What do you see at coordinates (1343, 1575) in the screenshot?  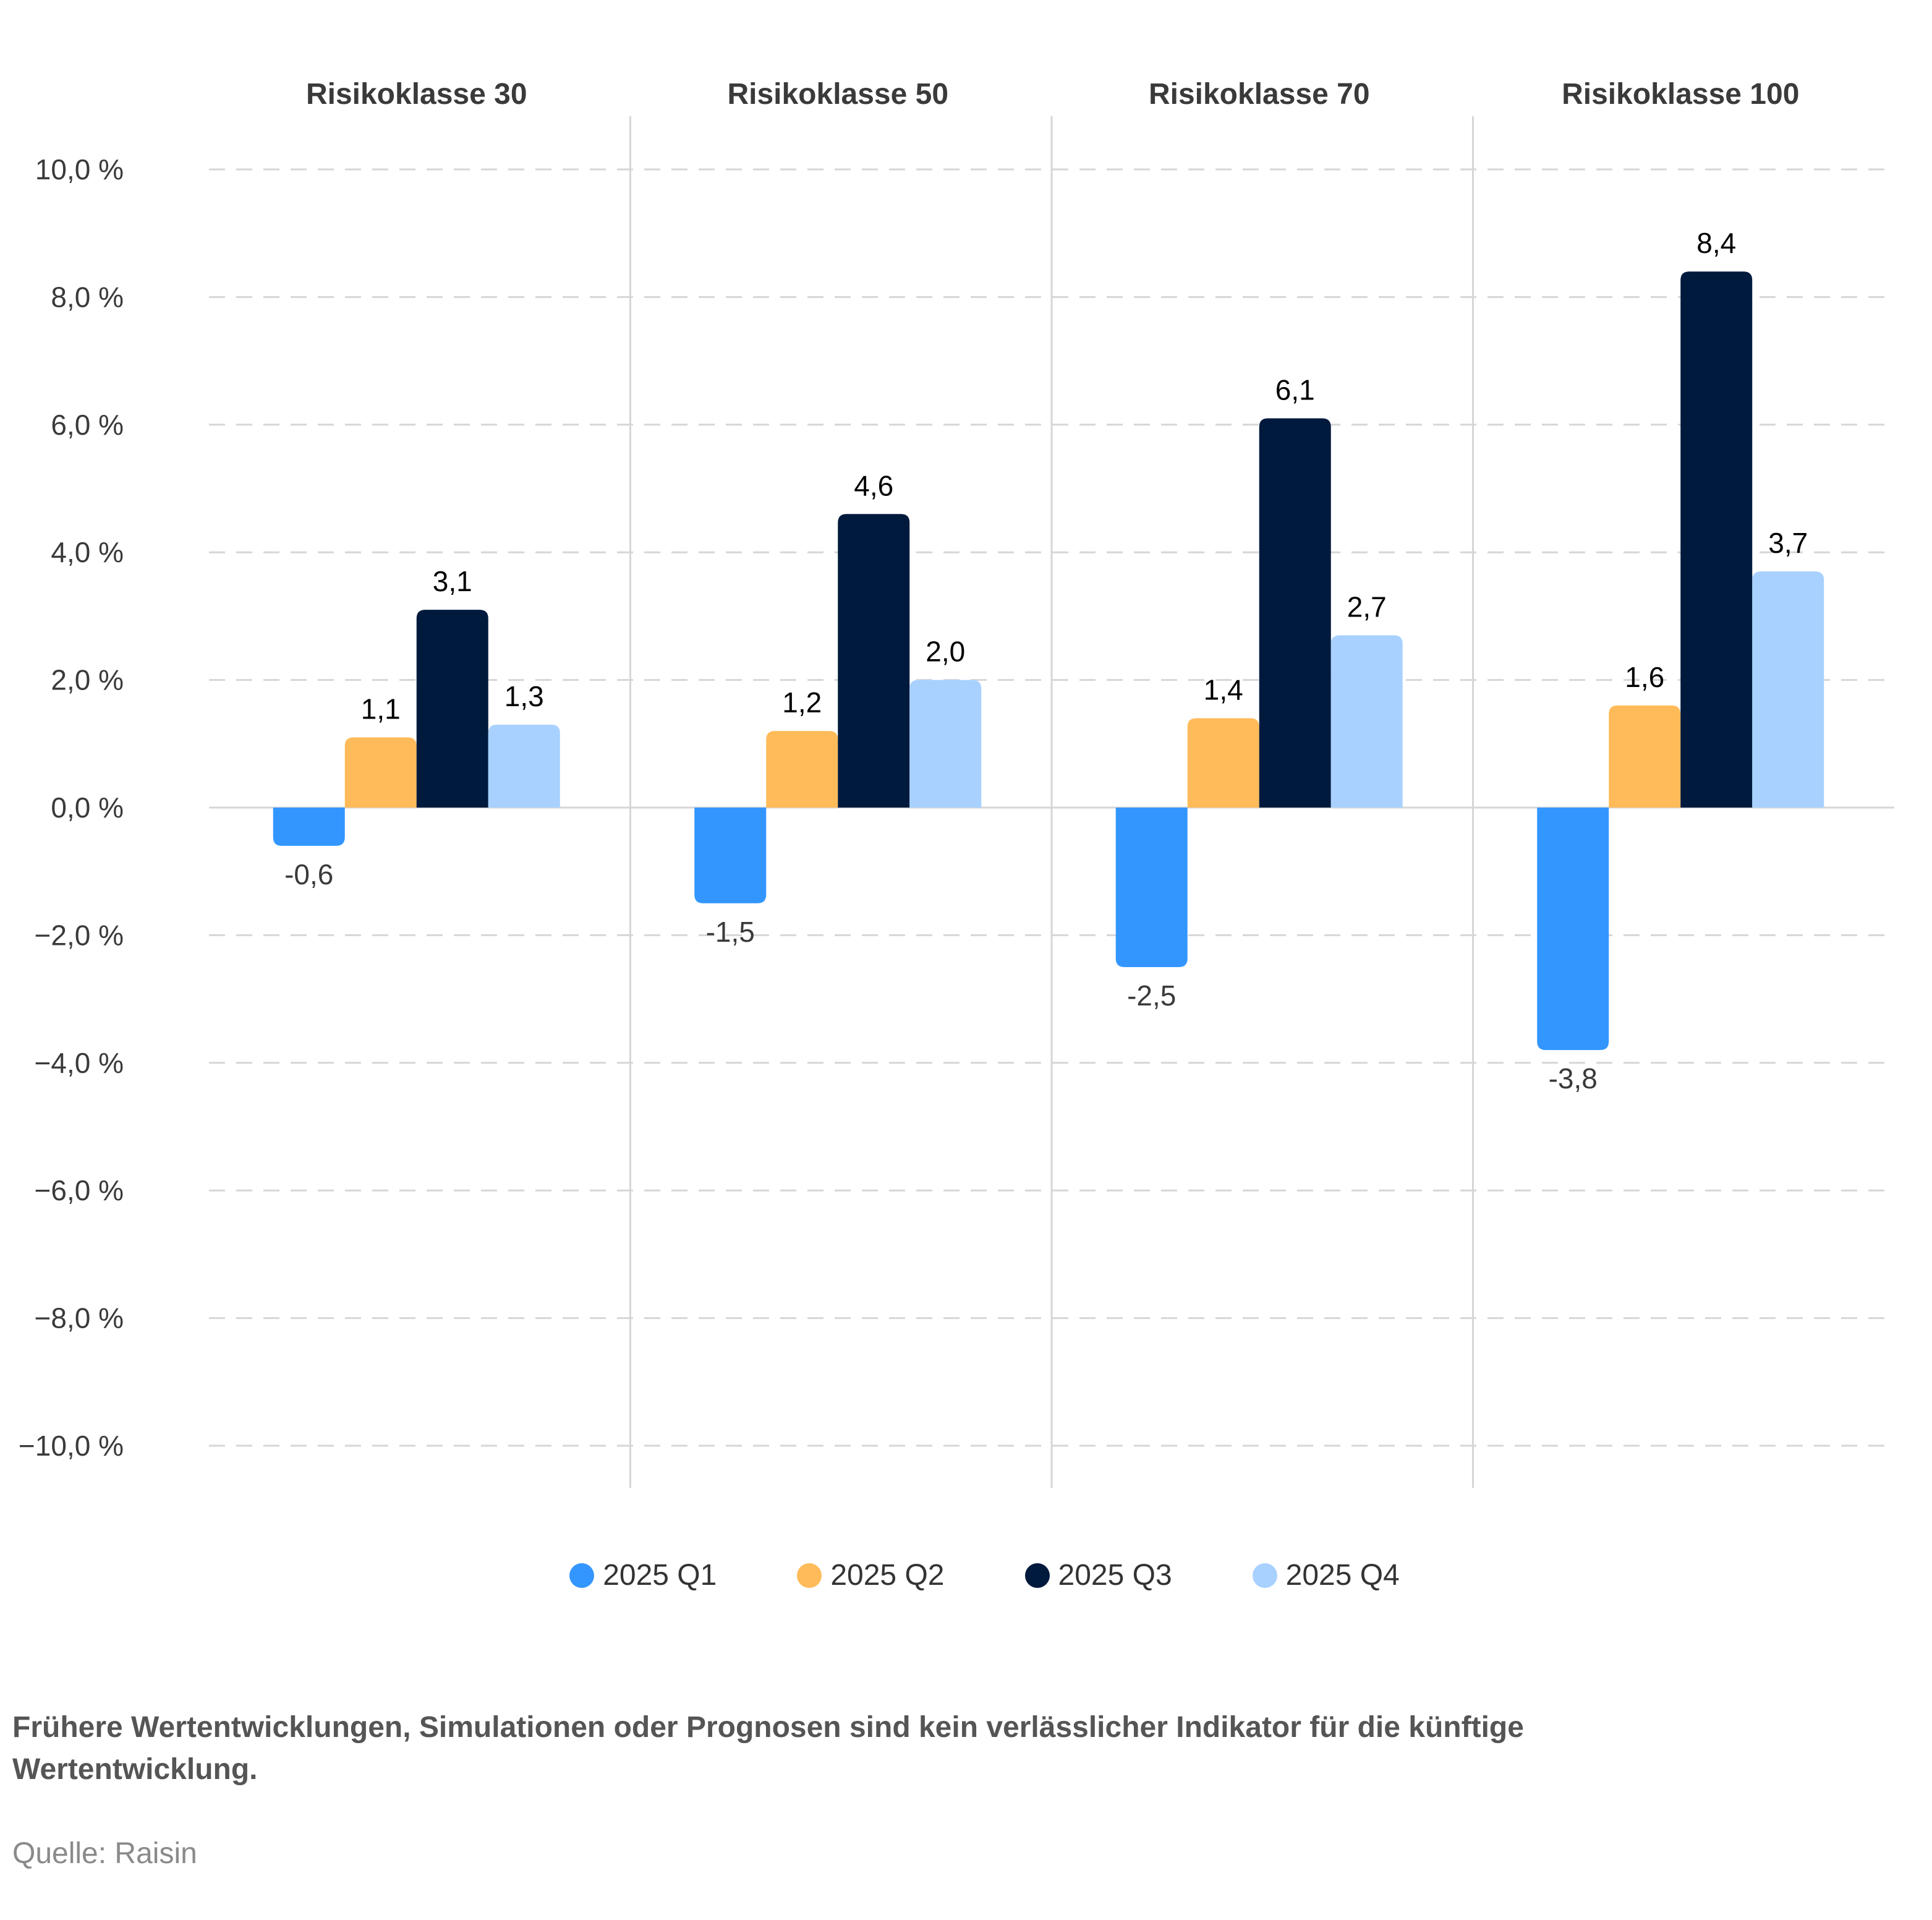 I see `legend-label: 2025 Q4` at bounding box center [1343, 1575].